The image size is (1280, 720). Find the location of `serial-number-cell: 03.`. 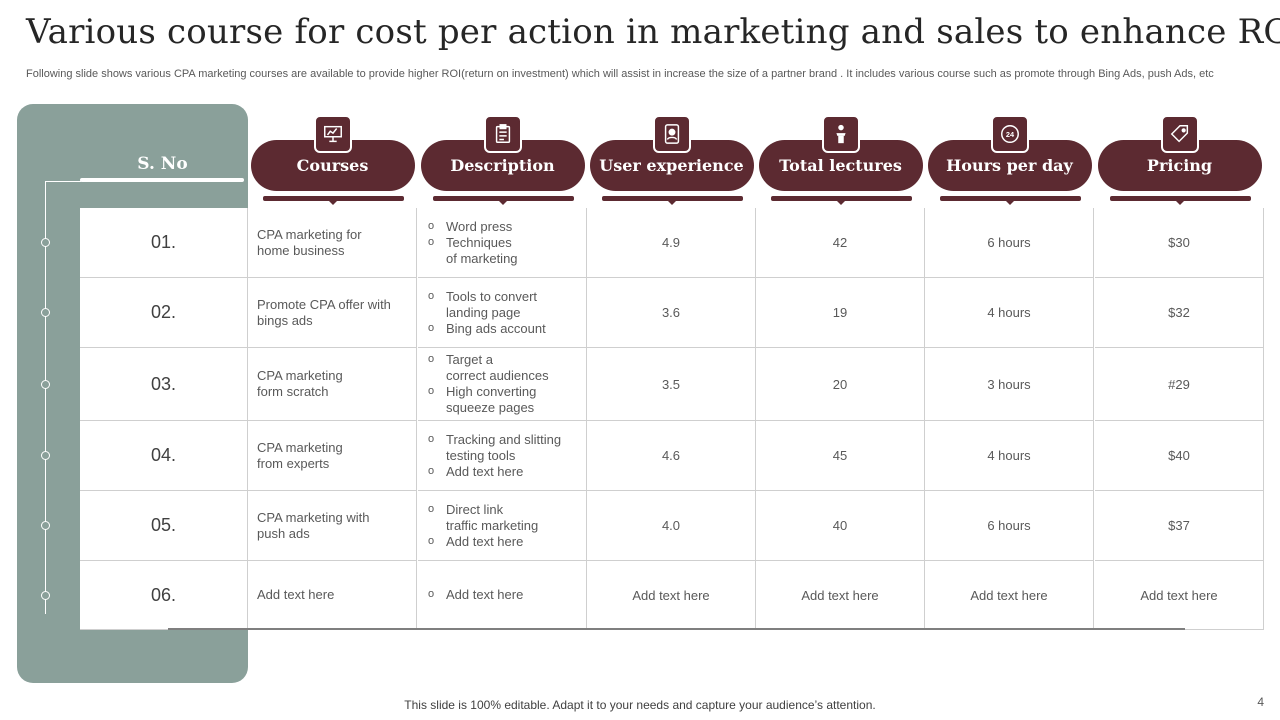

serial-number-cell: 03. is located at coordinates (164, 384).